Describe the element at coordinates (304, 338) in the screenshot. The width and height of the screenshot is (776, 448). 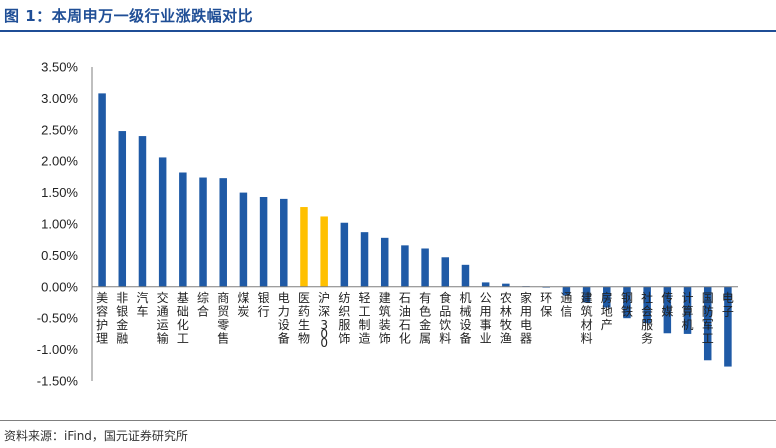
I see `category-label-char: 物` at that location.